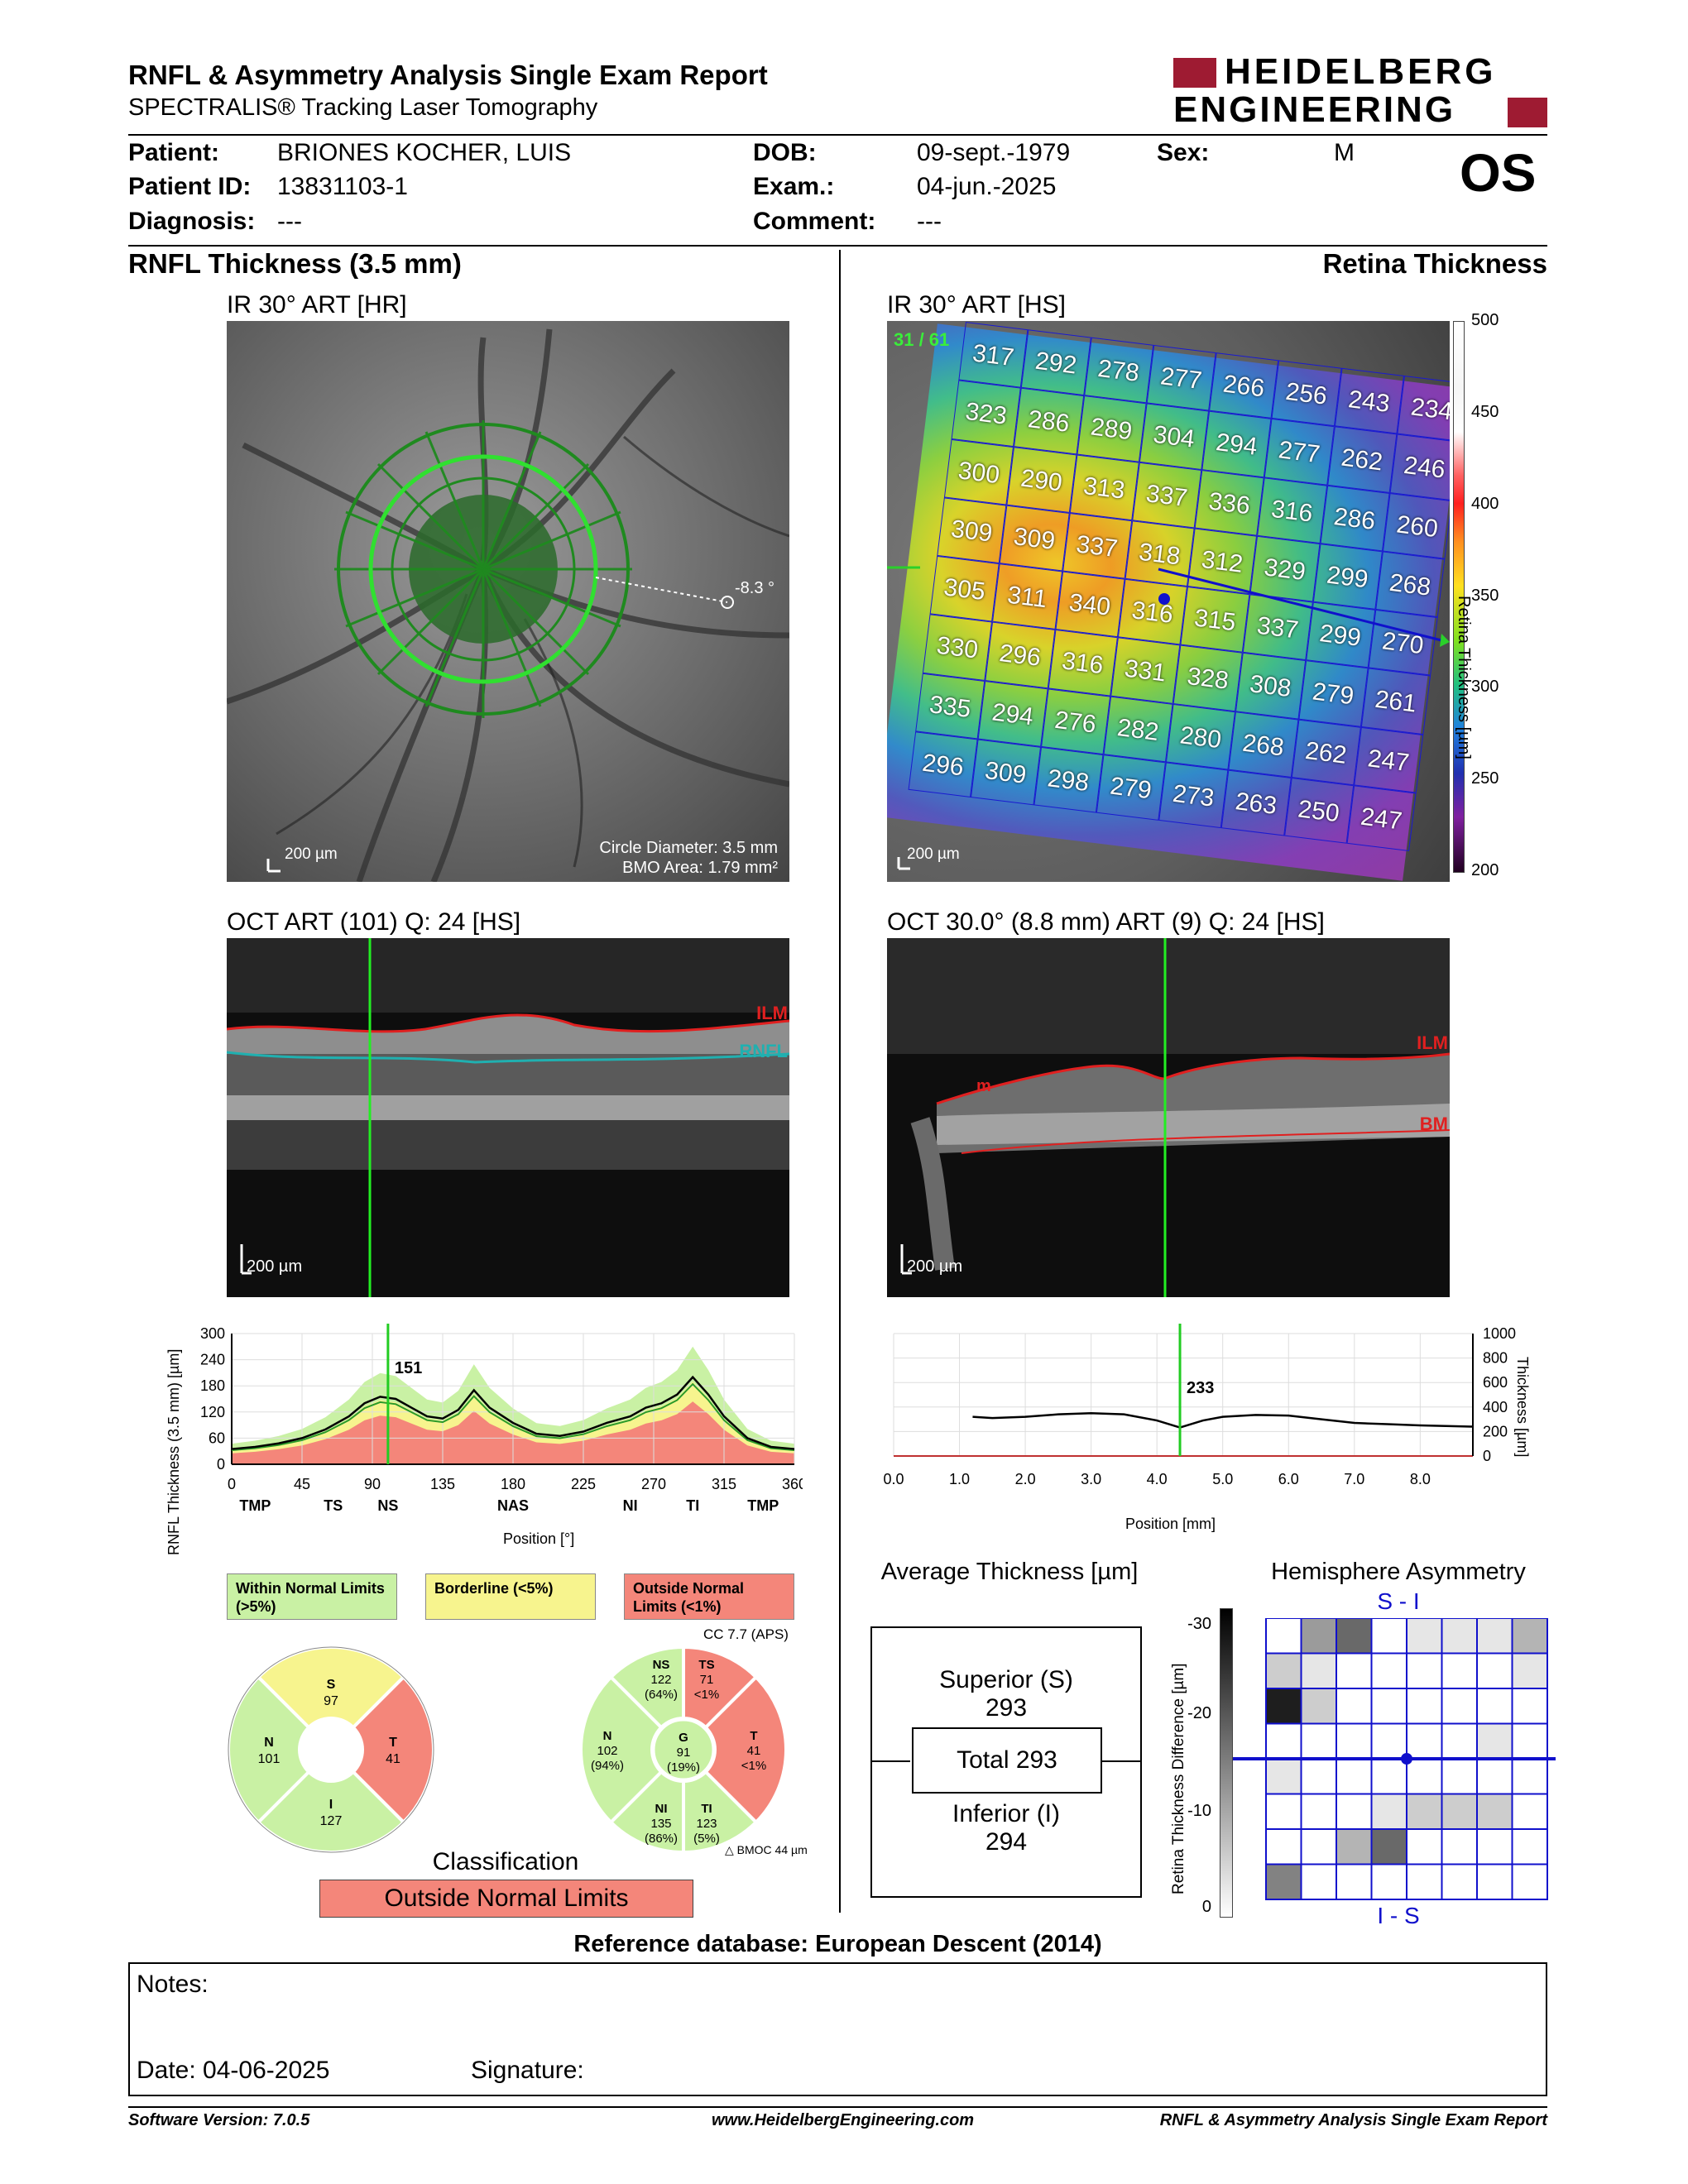  What do you see at coordinates (1459, 597) in the screenshot?
I see `colorbar` at bounding box center [1459, 597].